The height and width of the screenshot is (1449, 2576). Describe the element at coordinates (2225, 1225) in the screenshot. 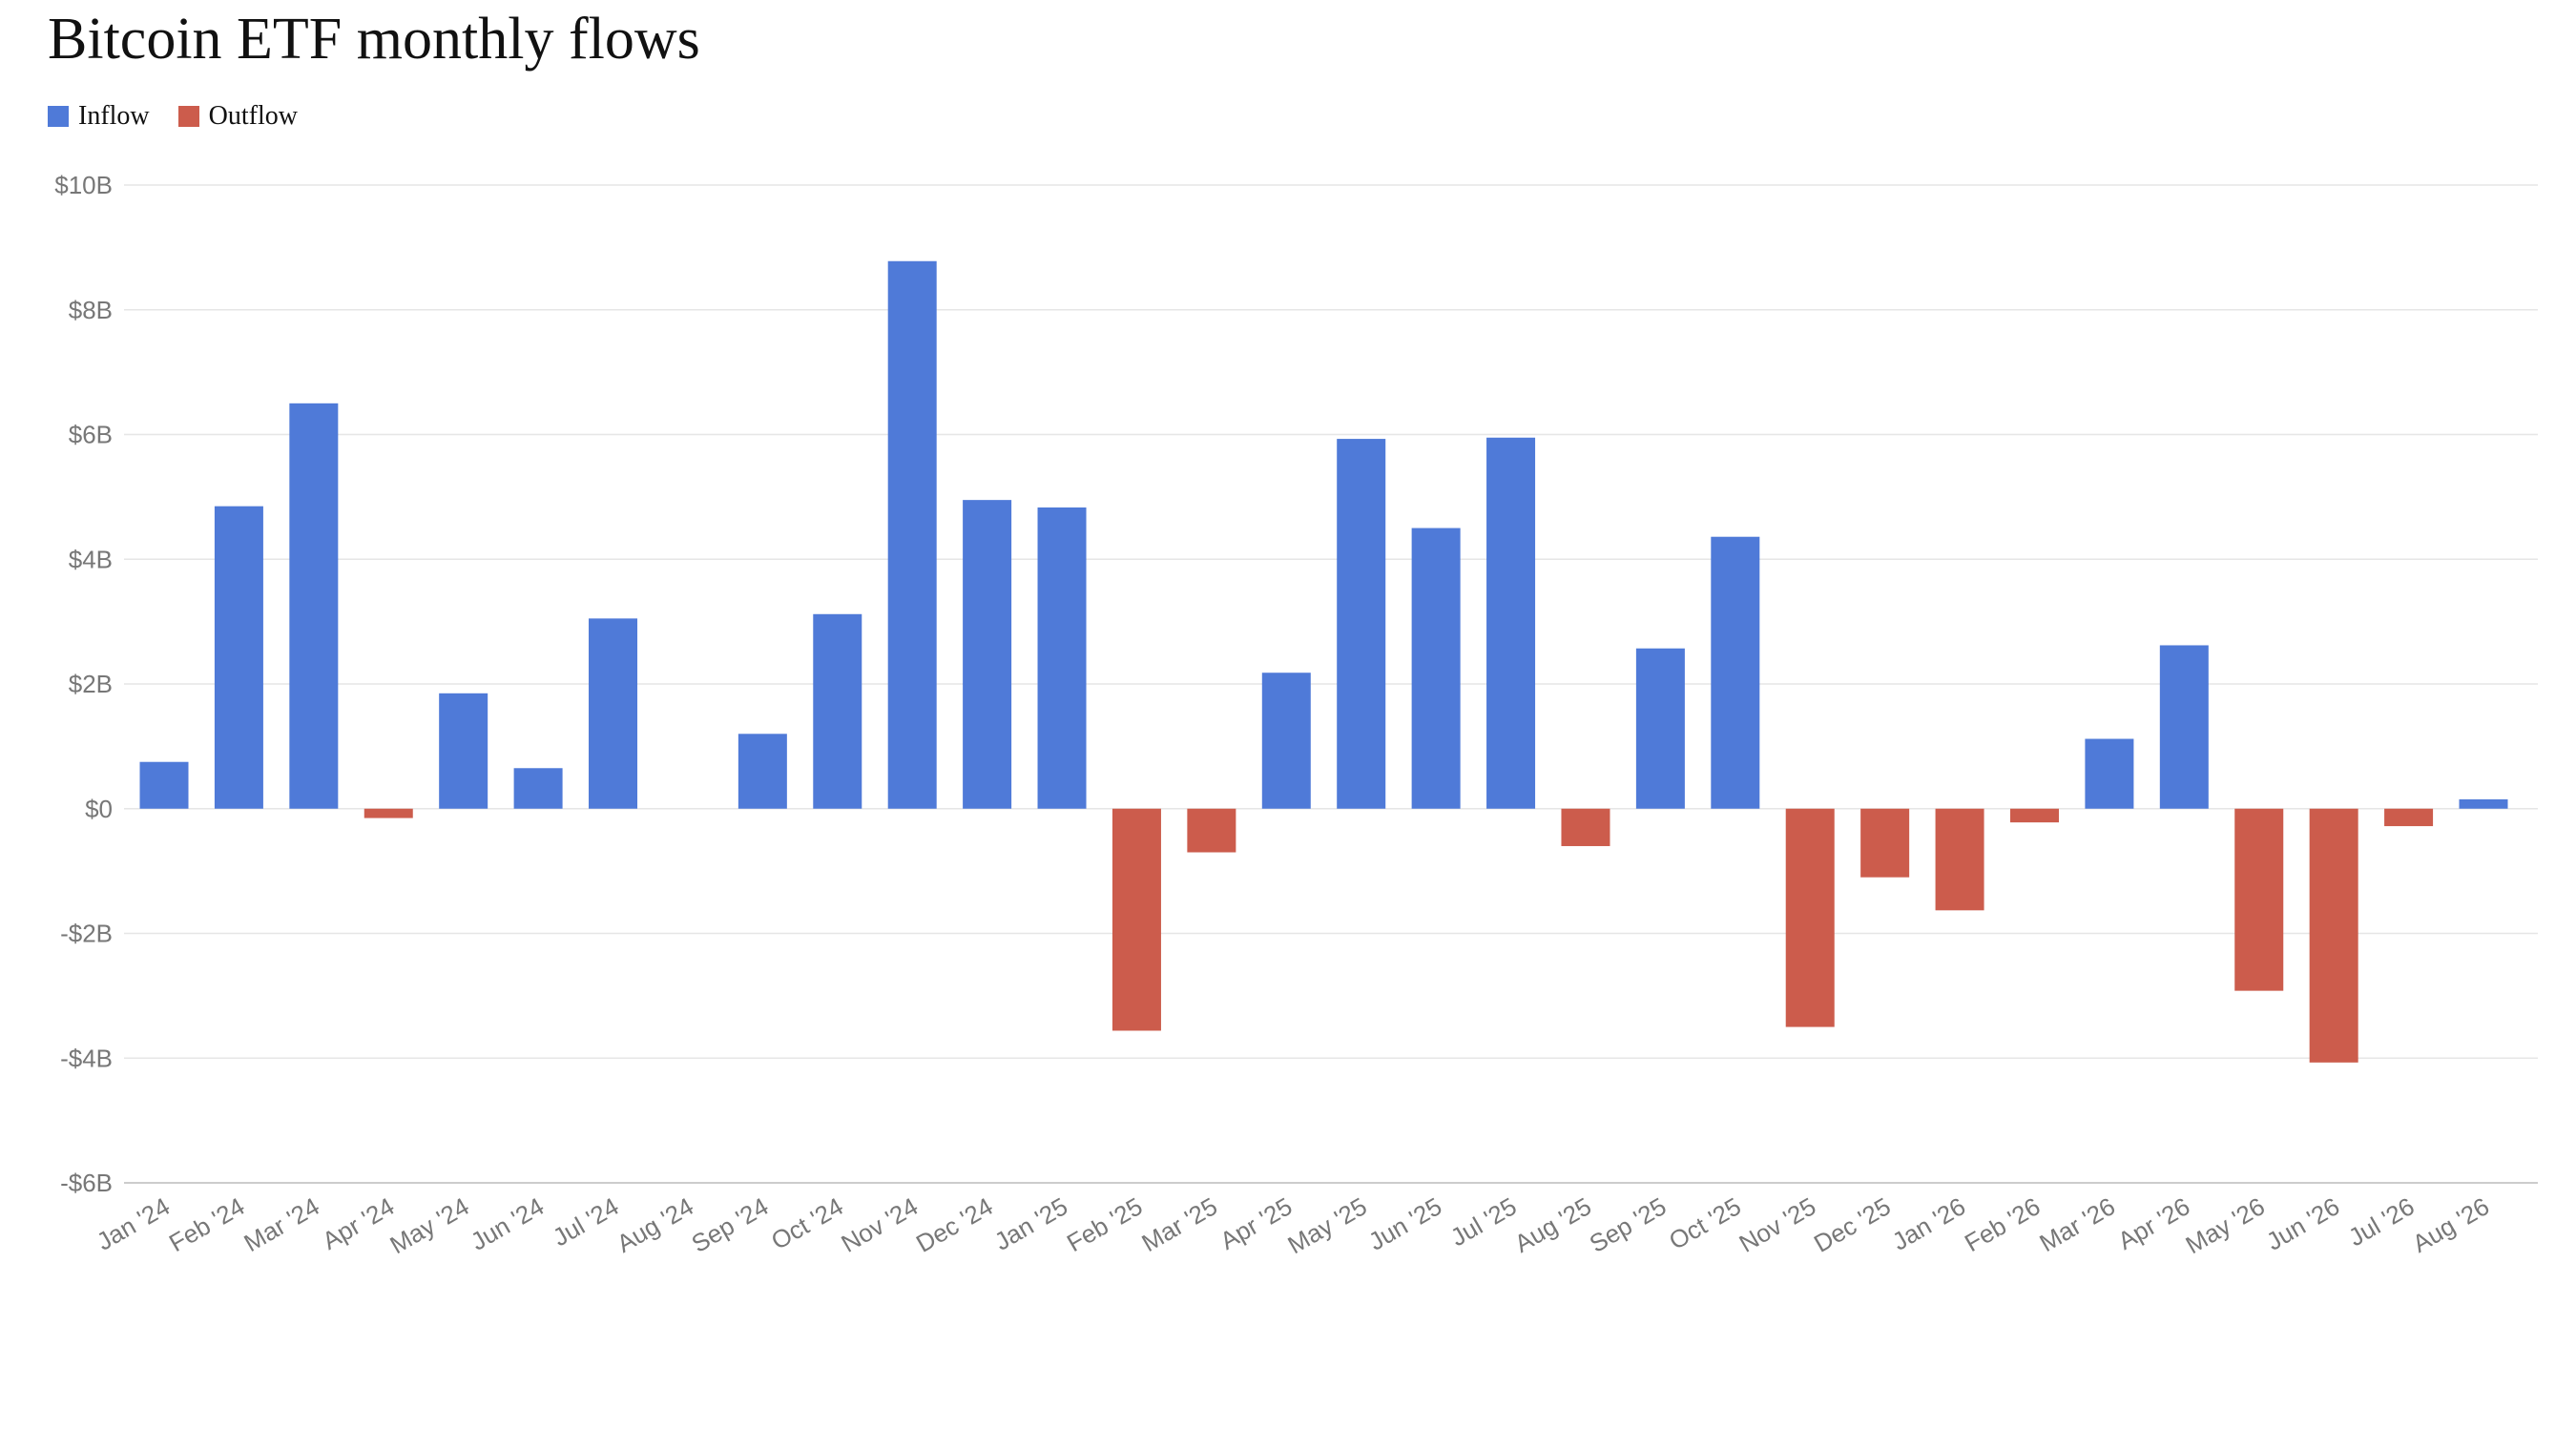

I see `x-tick-label: May '26` at that location.